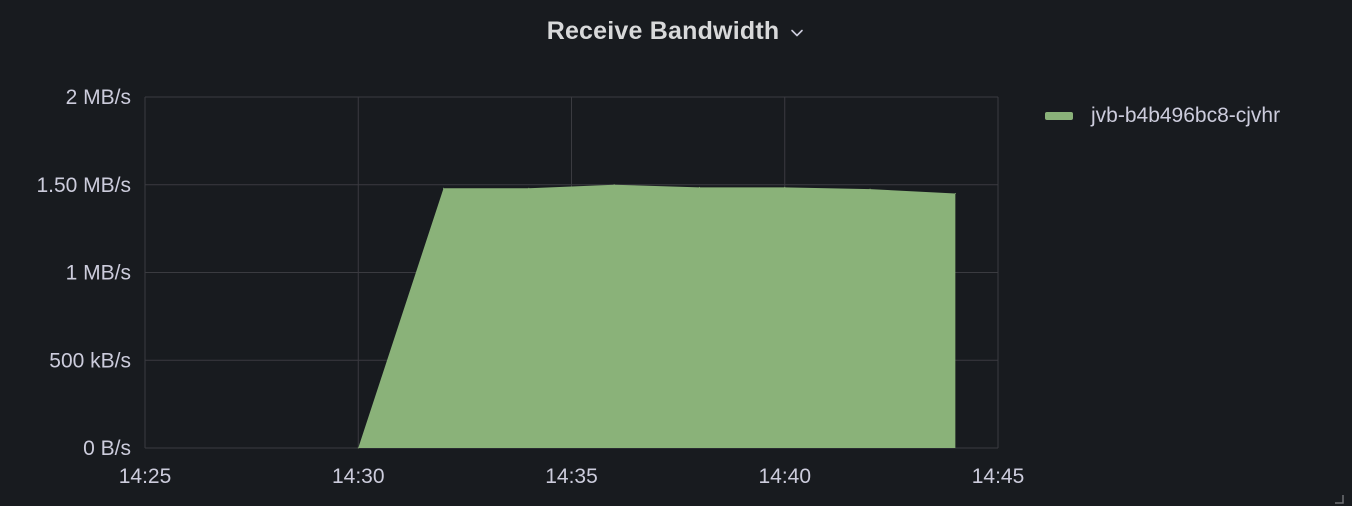 The image size is (1352, 506). I want to click on x-tick-label: 14:30, so click(358, 476).